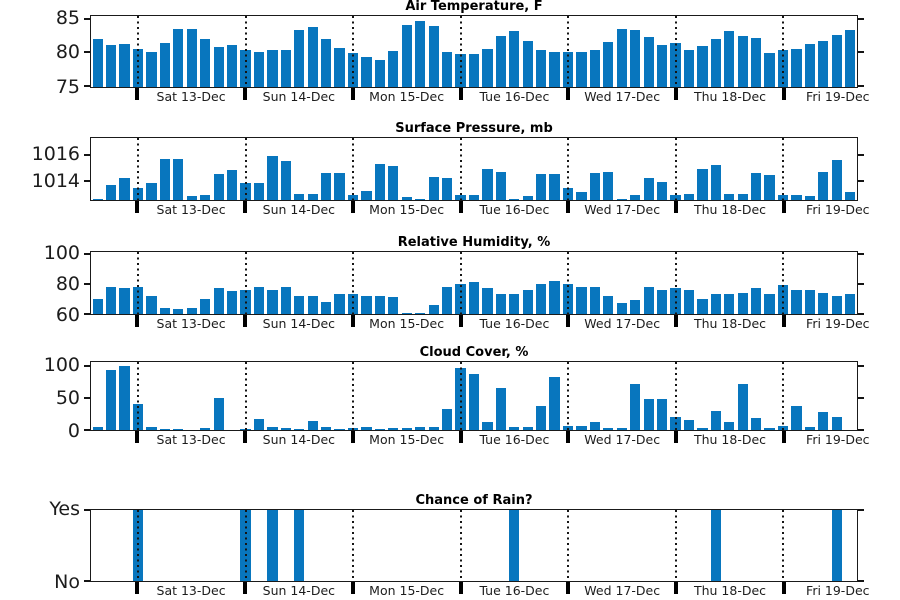  I want to click on y-tick-label: 1016, so click(55, 154).